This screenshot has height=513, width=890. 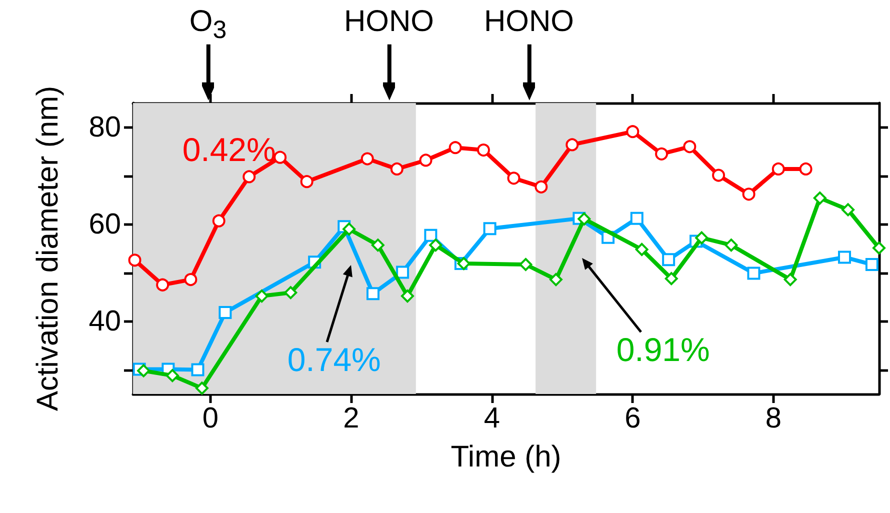 I want to click on series-label: 0.74%, so click(x=334, y=359).